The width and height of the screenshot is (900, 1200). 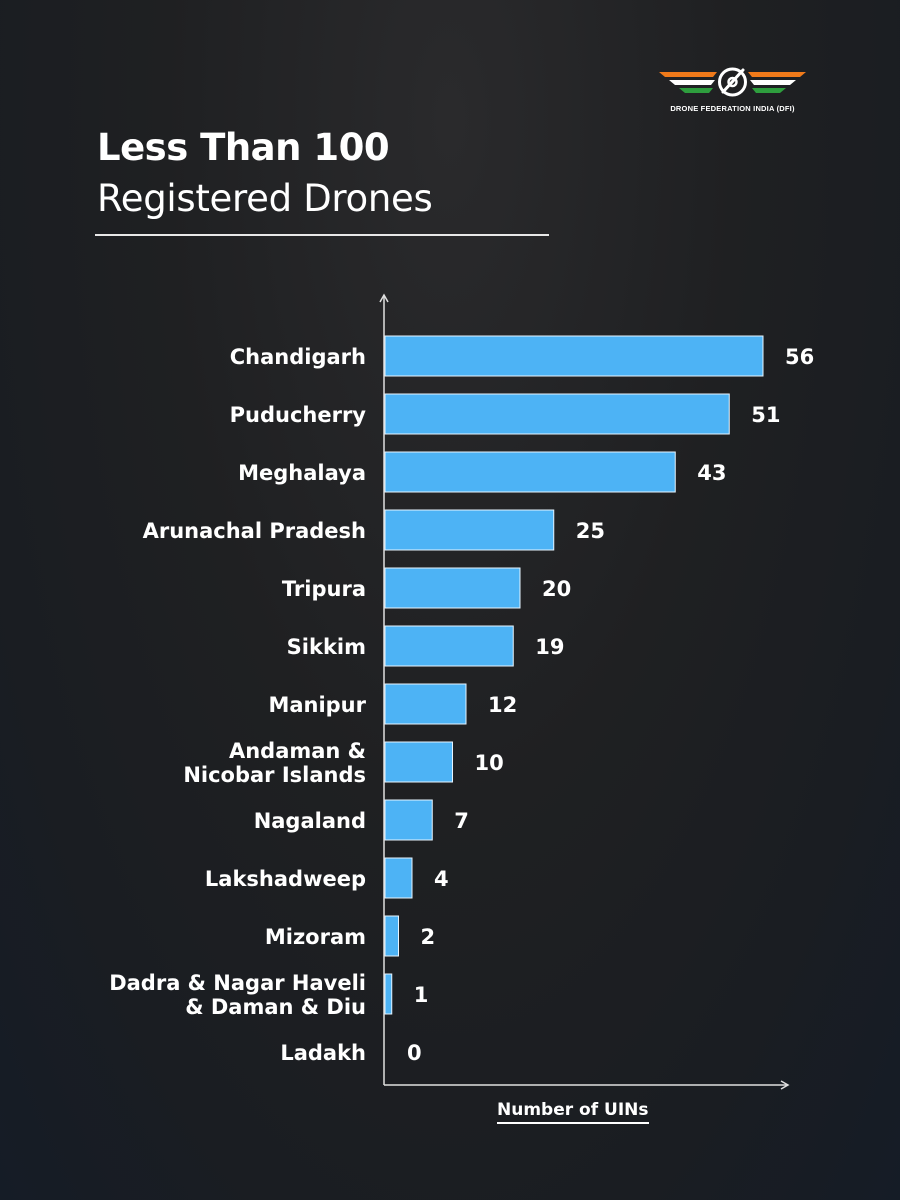 What do you see at coordinates (785, 1085) in the screenshot?
I see `x-axis-arrow-icon` at bounding box center [785, 1085].